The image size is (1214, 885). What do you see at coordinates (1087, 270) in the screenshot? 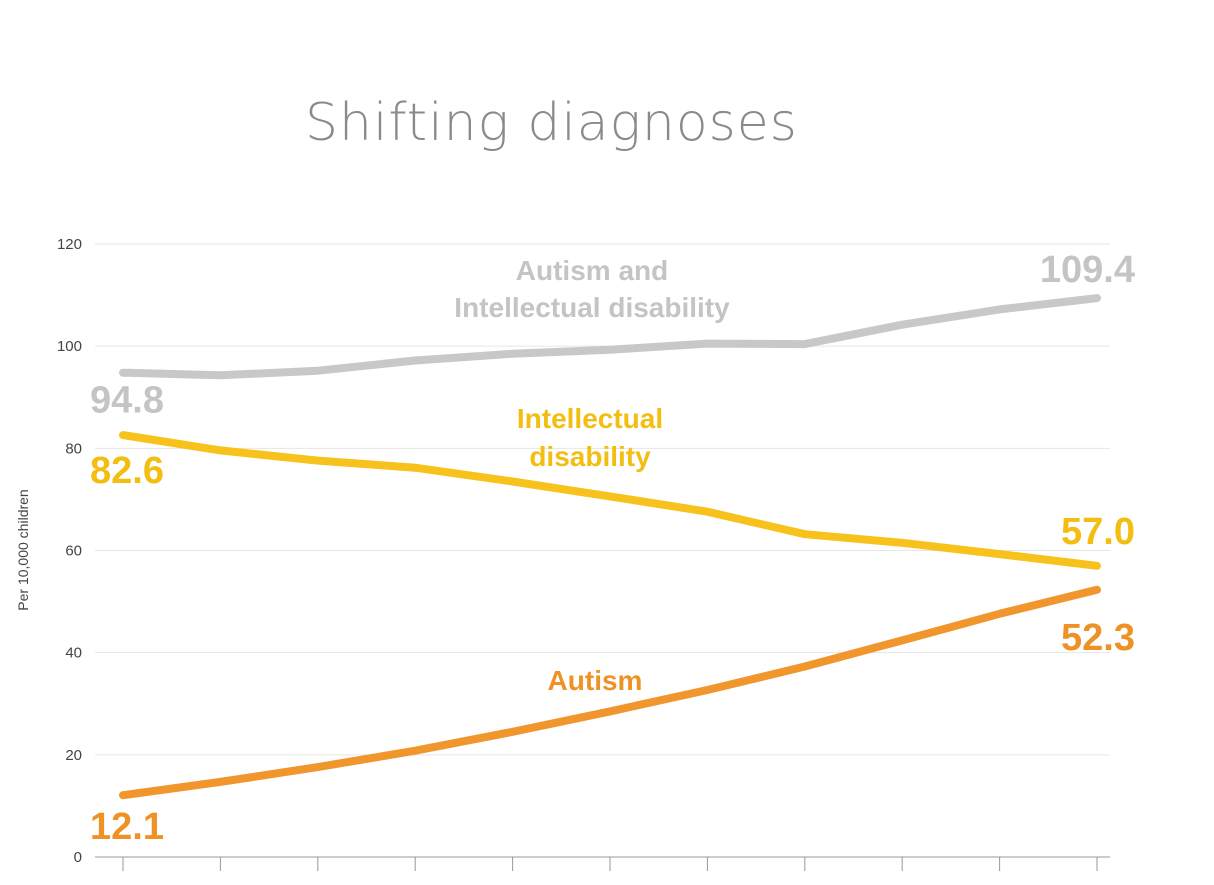
I see `end-value-label: 109.4` at bounding box center [1087, 270].